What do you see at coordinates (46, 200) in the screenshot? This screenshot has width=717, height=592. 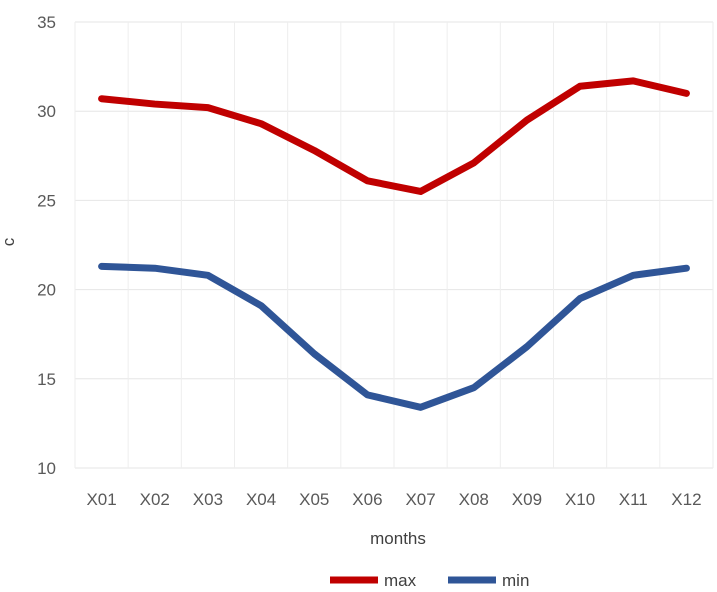 I see `y-tick-label: 25` at bounding box center [46, 200].